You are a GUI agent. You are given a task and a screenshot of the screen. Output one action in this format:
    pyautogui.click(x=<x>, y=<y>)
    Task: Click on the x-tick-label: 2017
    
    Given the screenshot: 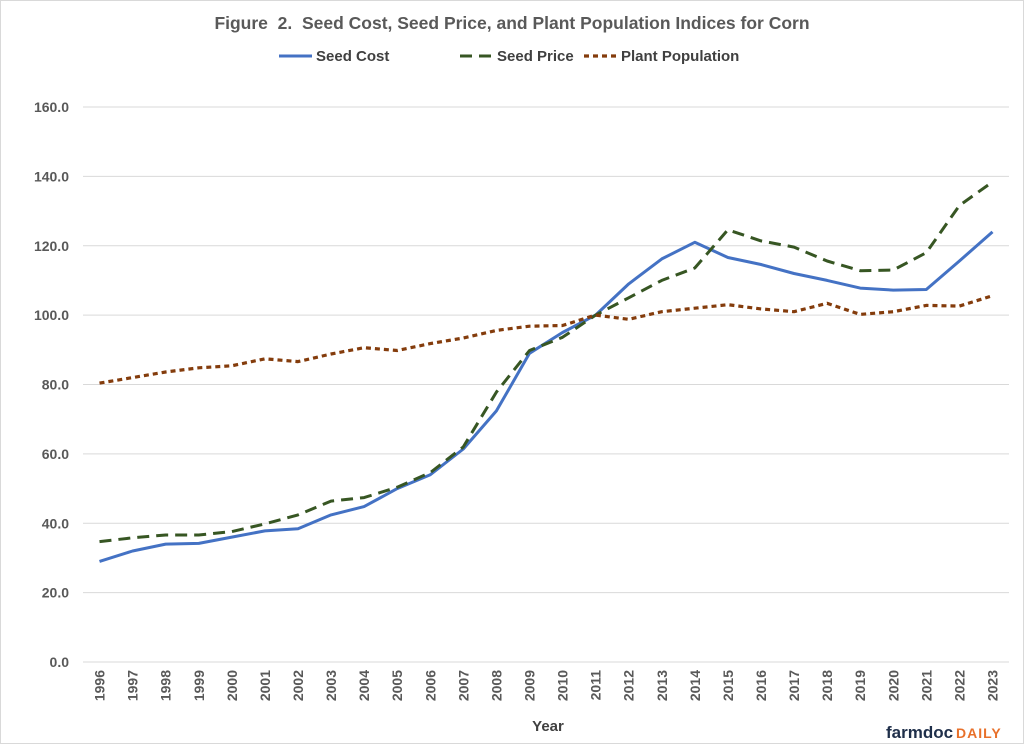 What is the action you would take?
    pyautogui.click(x=794, y=685)
    